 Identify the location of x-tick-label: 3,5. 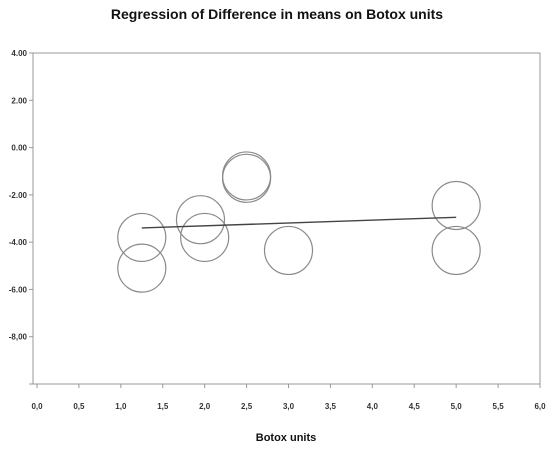
(331, 406).